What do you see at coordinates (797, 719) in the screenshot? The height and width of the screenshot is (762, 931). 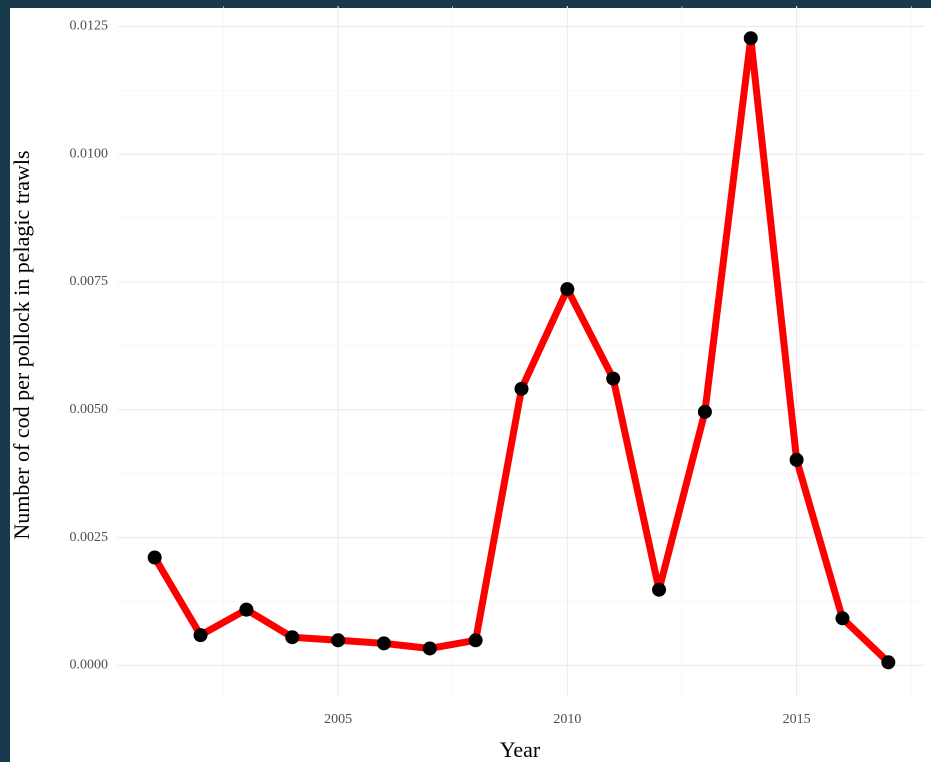 I see `x-tick-label: 2015` at bounding box center [797, 719].